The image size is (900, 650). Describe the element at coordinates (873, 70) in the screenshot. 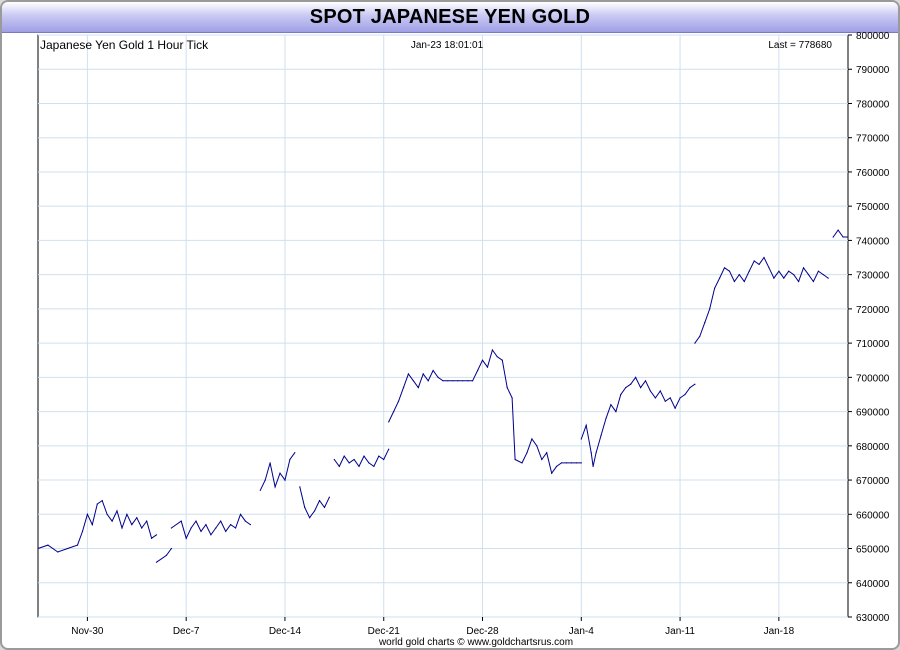

I see `y-tick-label: 790000` at that location.